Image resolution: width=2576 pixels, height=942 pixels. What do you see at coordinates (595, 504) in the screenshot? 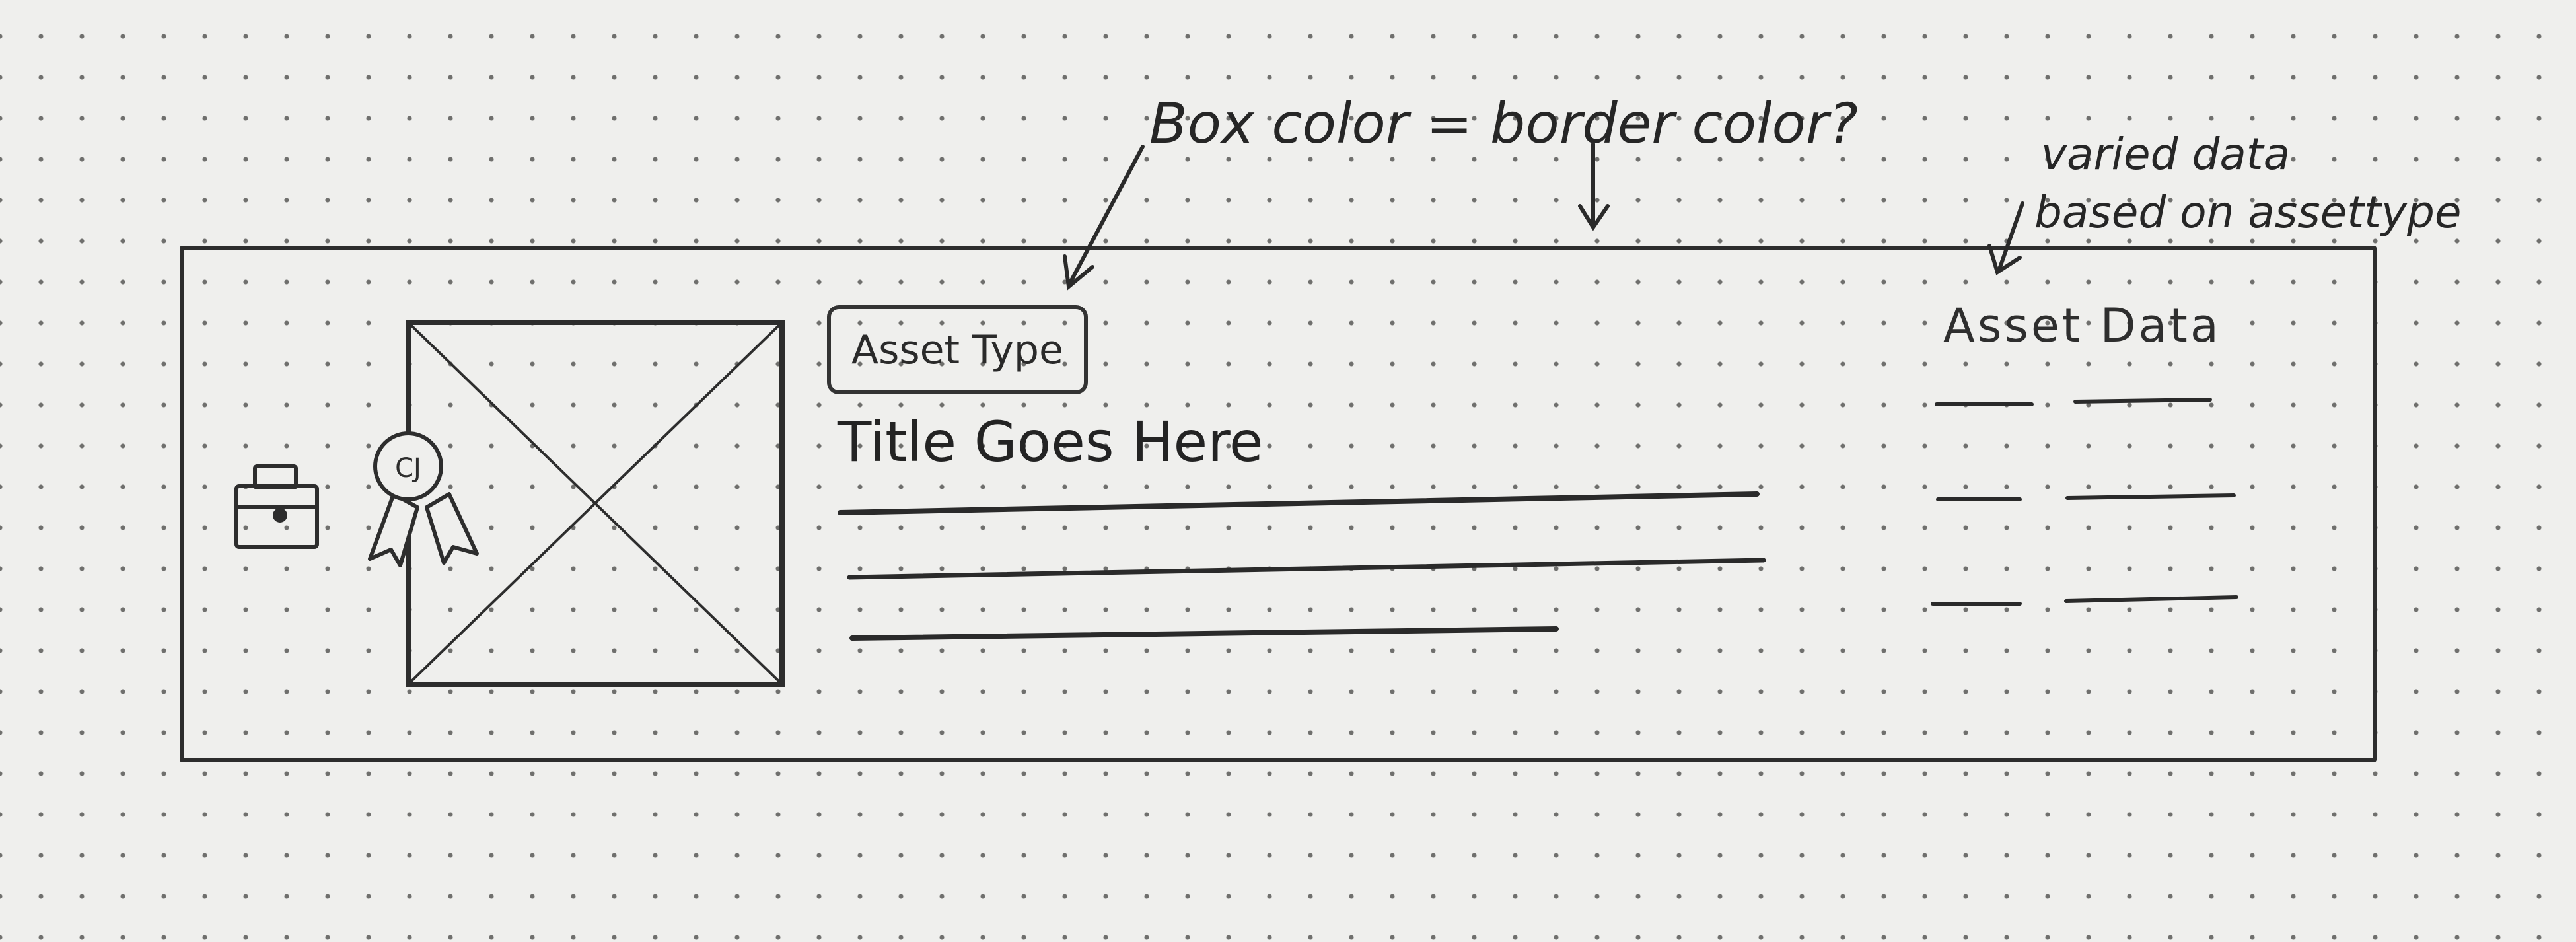
I see `image-placeholder-icon` at bounding box center [595, 504].